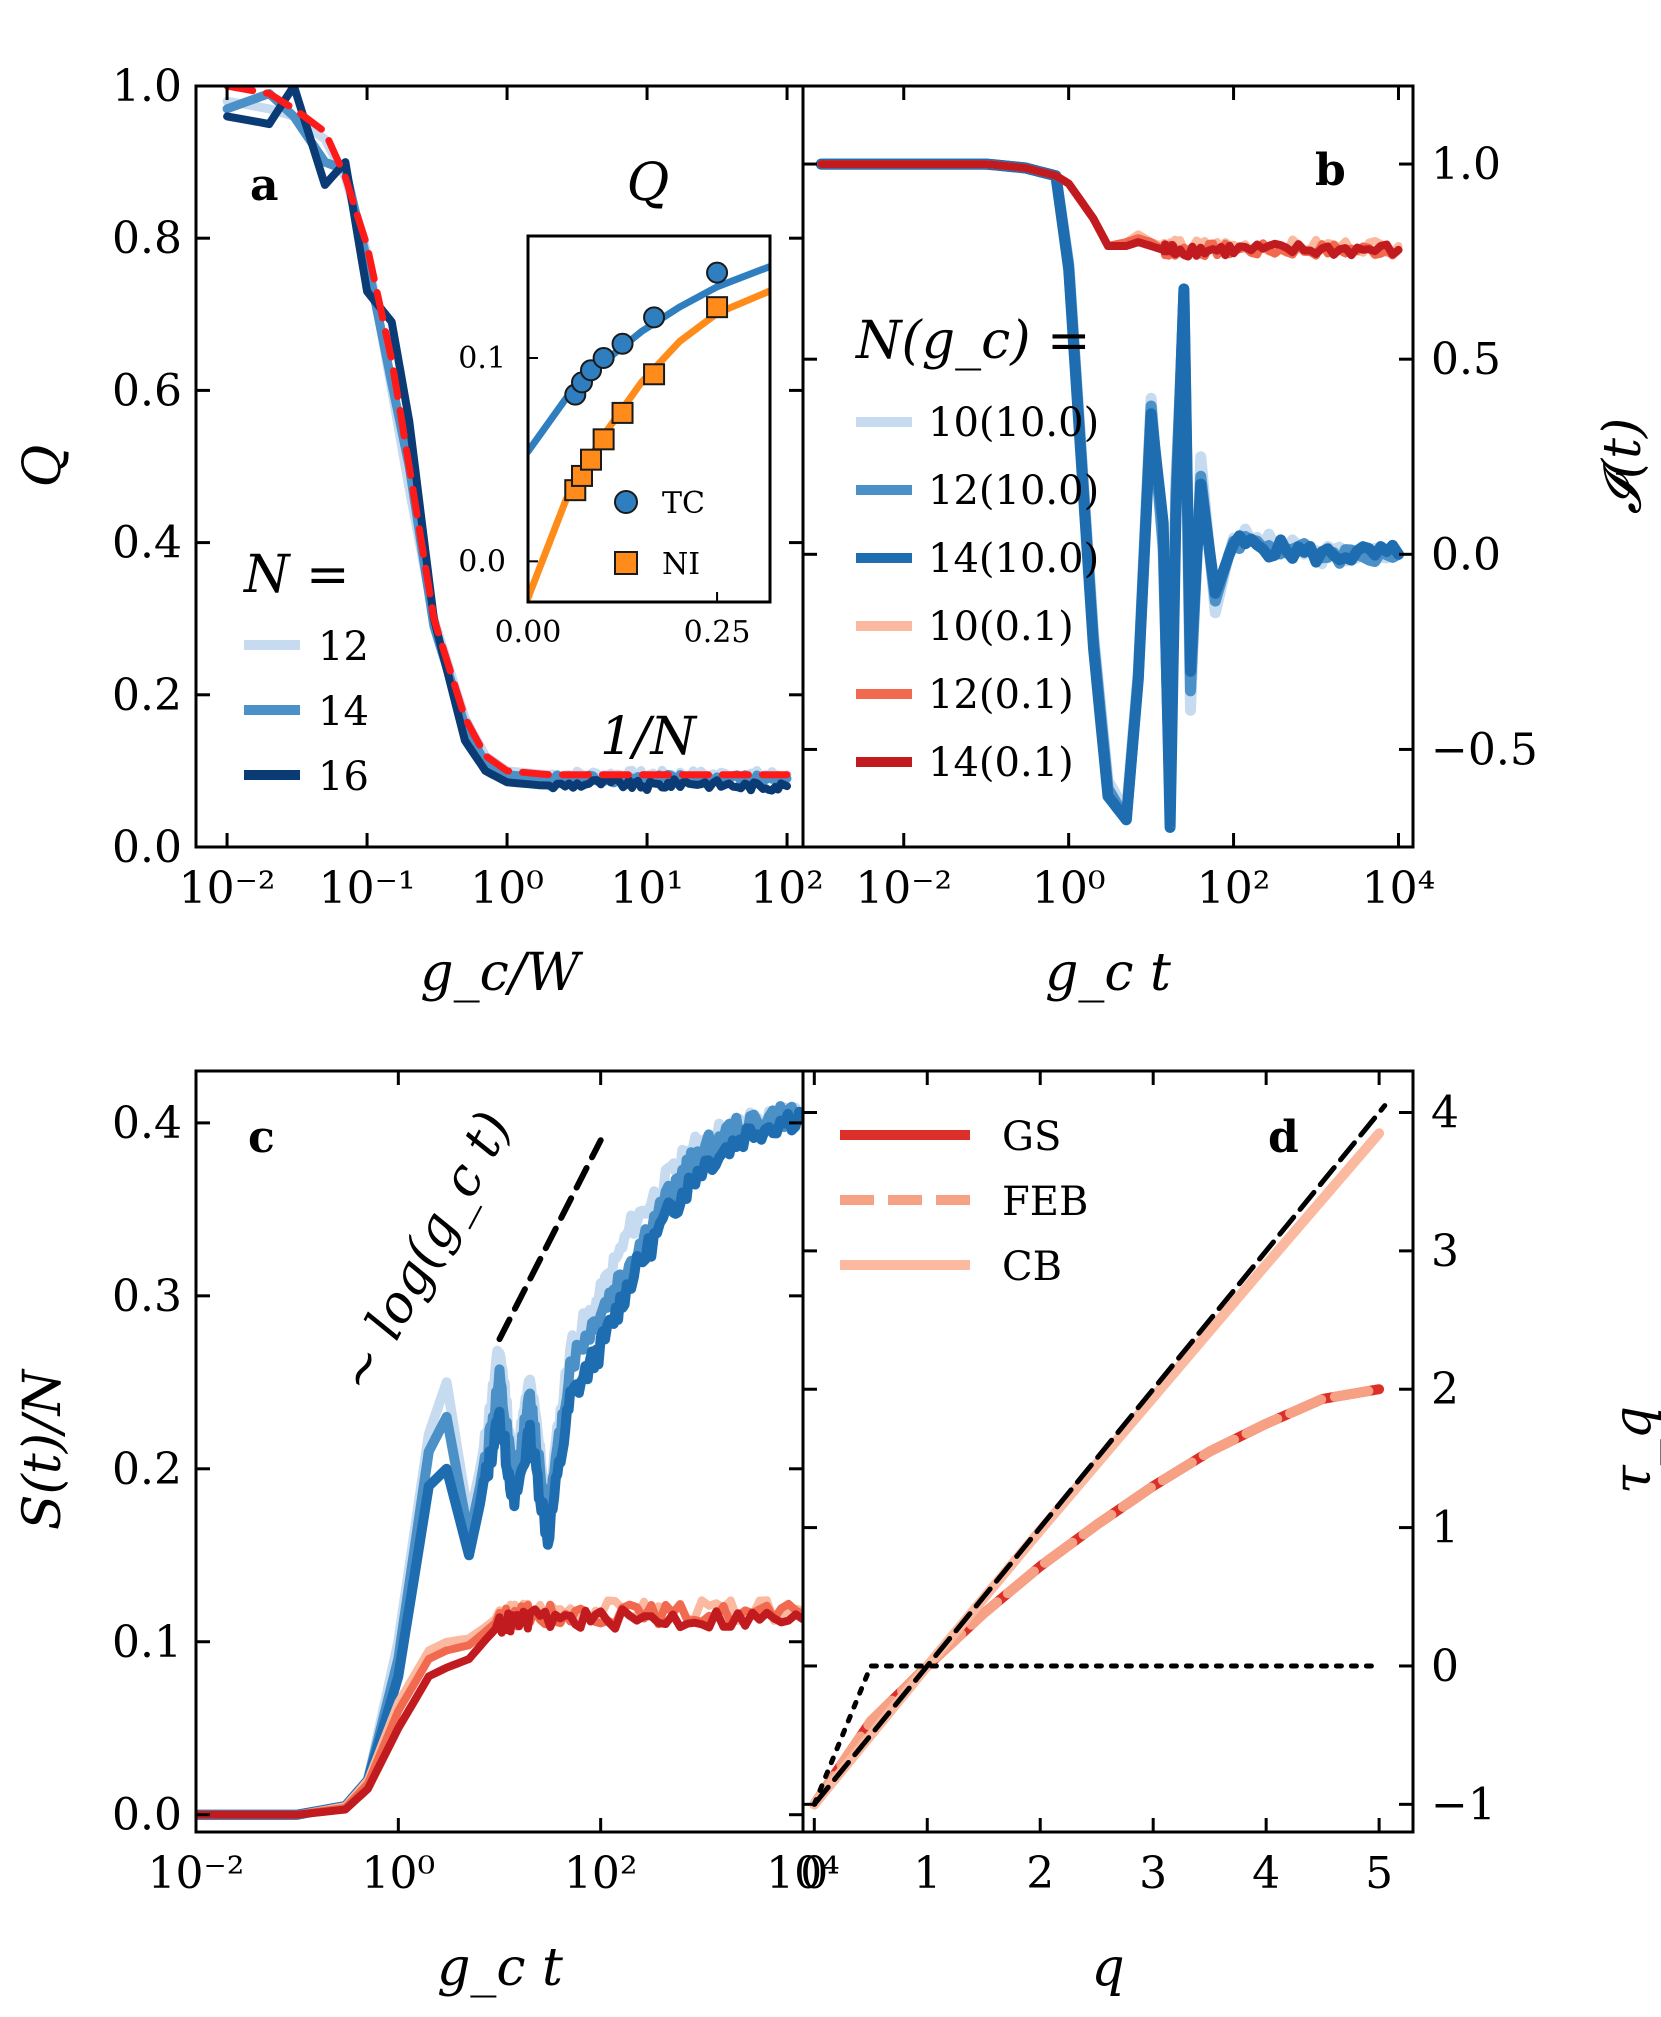 The image size is (1661, 2017). What do you see at coordinates (1466, 359) in the screenshot?
I see `panel-b-ytick-label: 0.5` at bounding box center [1466, 359].